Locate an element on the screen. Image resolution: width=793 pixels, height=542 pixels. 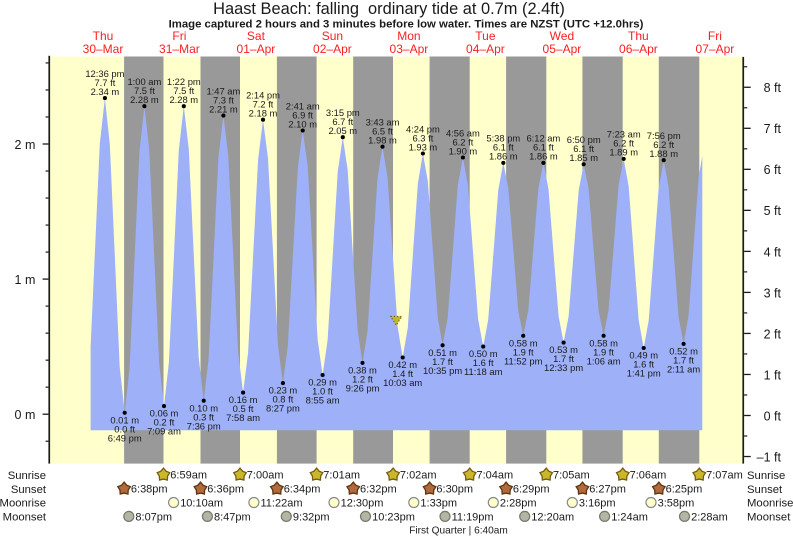
svg-text: 12:30pm is located at coordinates (362, 504).